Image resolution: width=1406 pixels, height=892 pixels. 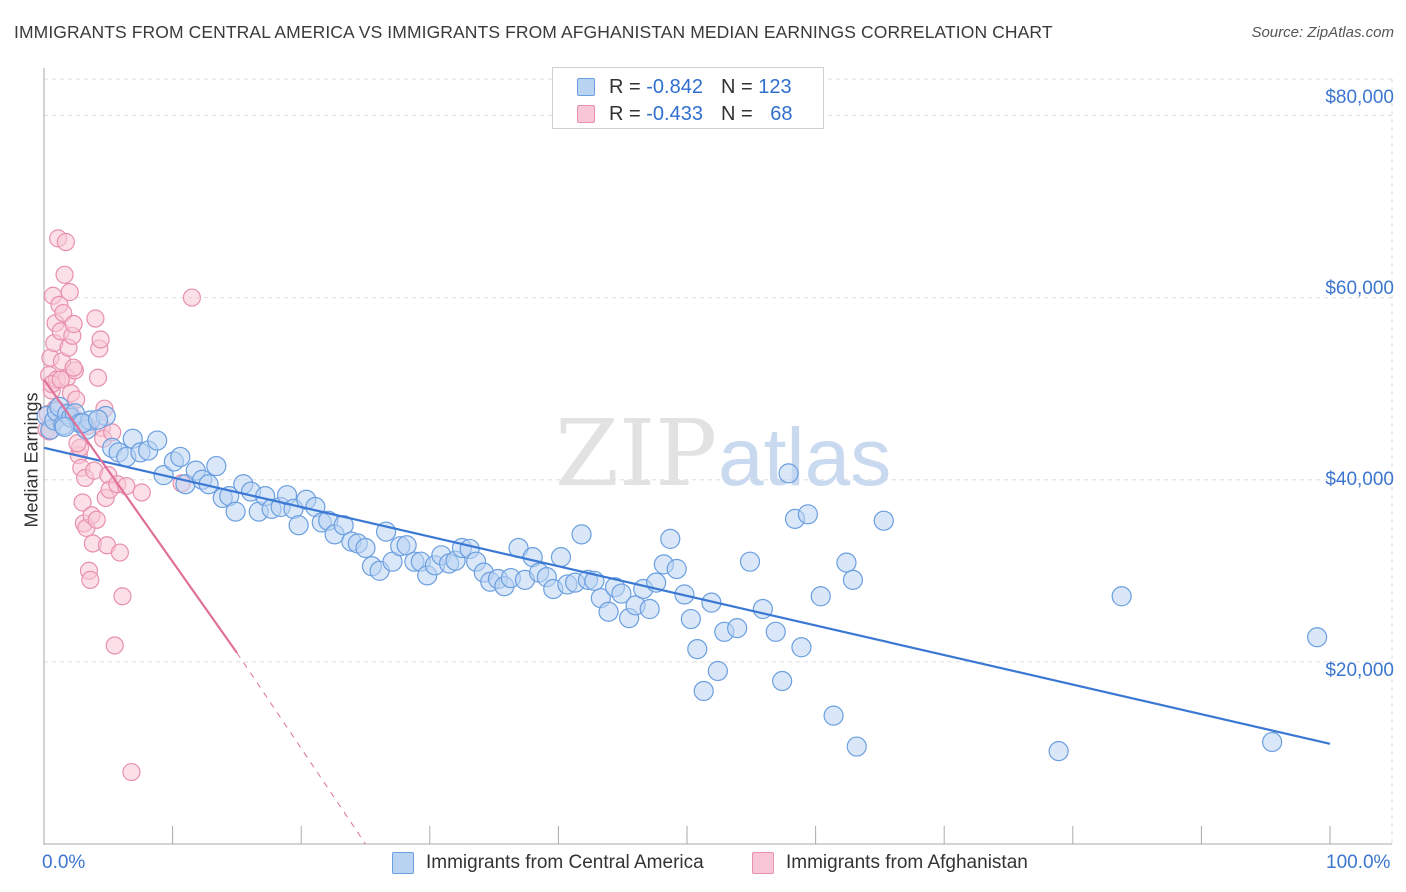 What do you see at coordinates (31, 460) in the screenshot?
I see `y-axis-label: Median Earnings` at bounding box center [31, 460].